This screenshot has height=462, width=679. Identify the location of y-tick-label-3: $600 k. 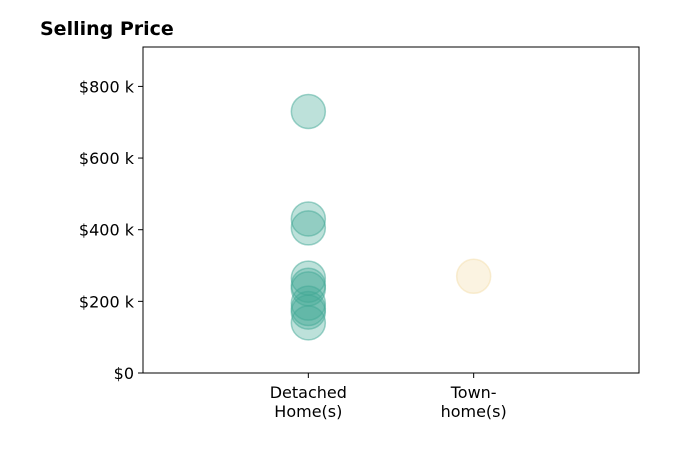
(107, 158).